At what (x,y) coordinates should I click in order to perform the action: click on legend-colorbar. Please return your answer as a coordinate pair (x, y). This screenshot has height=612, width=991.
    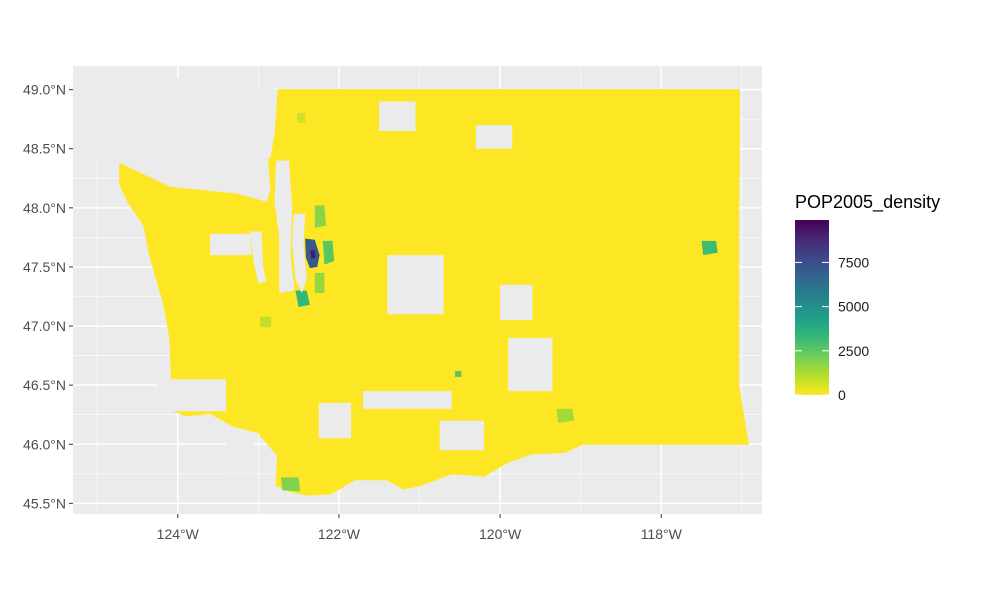
    Looking at the image, I should click on (812, 307).